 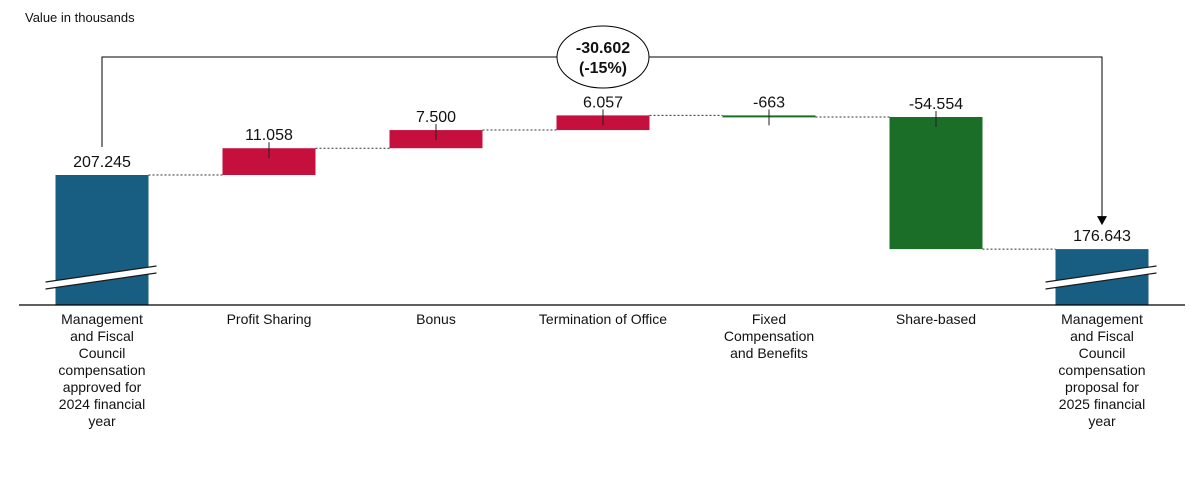 What do you see at coordinates (936, 104) in the screenshot?
I see `value-label-5: -54.554` at bounding box center [936, 104].